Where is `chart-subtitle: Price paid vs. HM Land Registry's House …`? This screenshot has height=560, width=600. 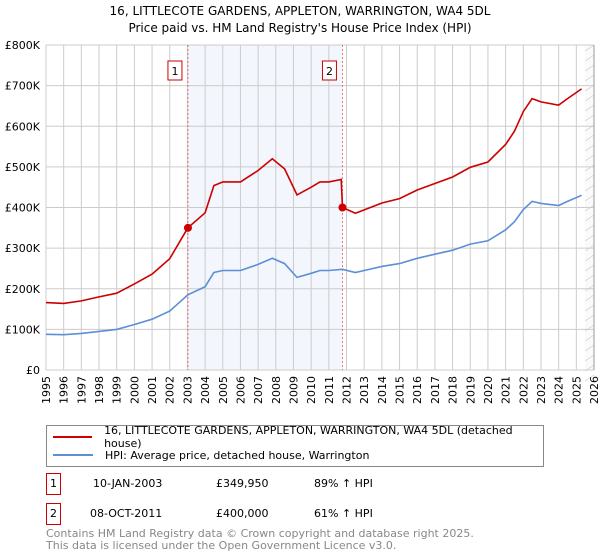
chart-subtitle: Price paid vs. HM Land Registry's House … is located at coordinates (299, 28).